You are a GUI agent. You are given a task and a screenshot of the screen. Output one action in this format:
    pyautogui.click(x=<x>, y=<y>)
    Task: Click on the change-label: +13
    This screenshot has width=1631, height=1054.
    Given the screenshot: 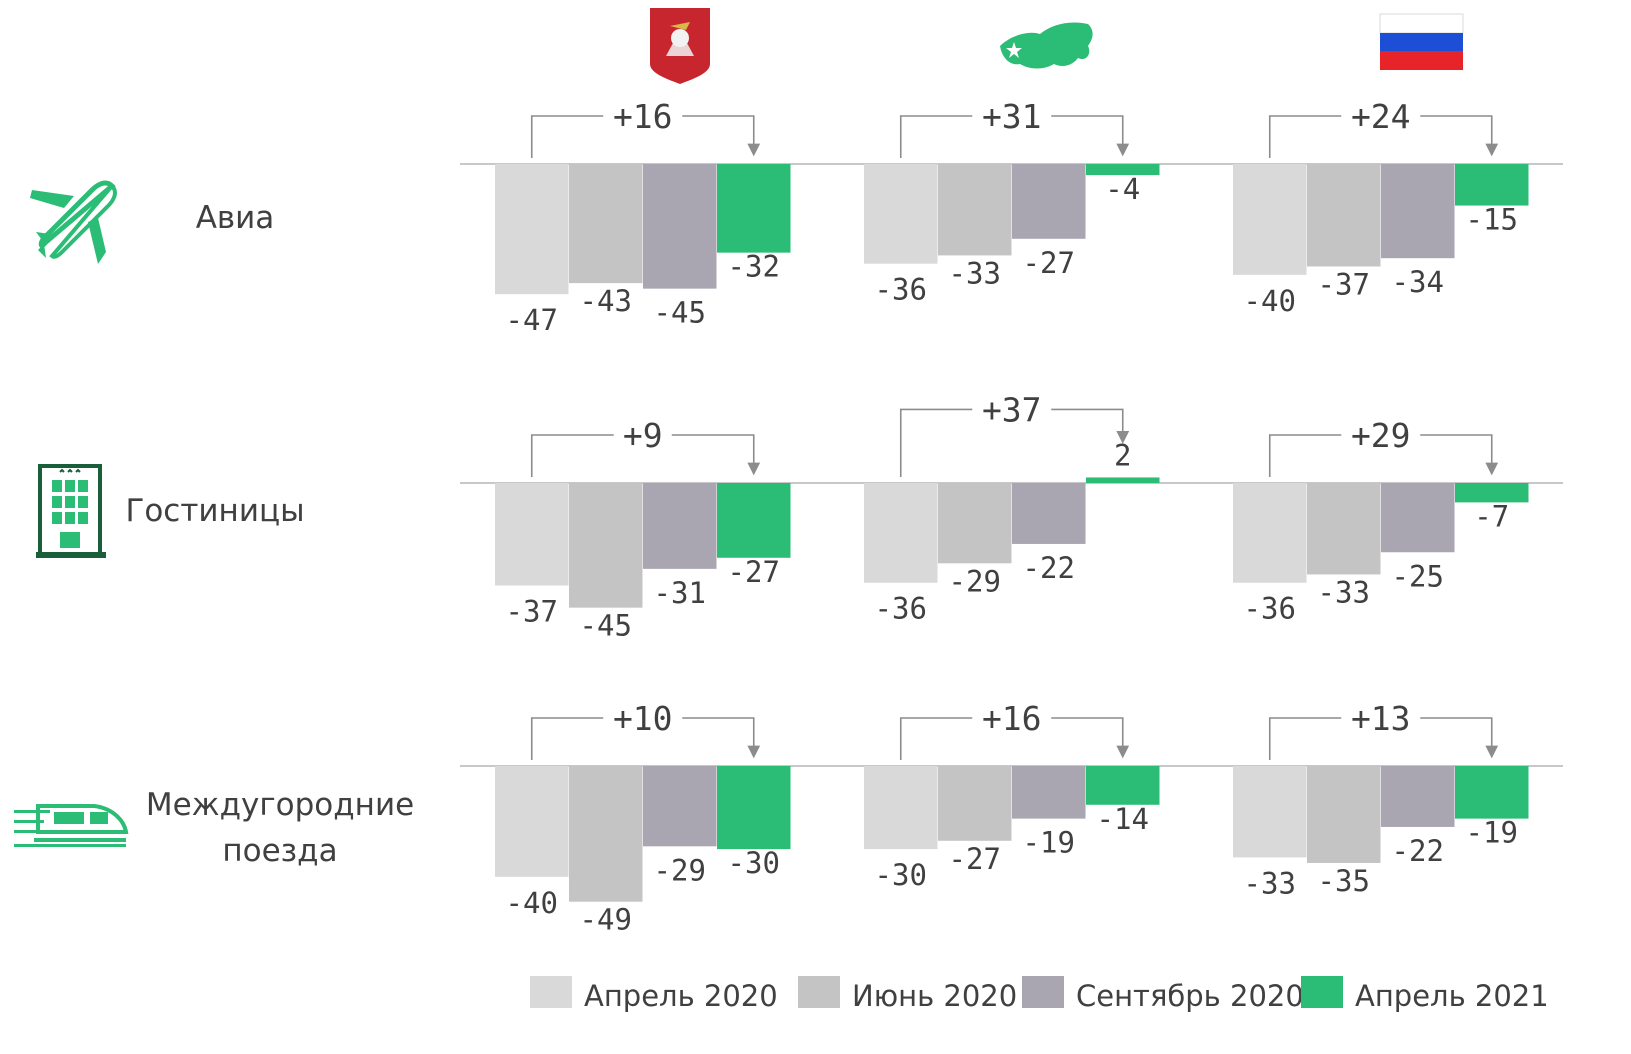 What is the action you would take?
    pyautogui.click(x=1381, y=718)
    